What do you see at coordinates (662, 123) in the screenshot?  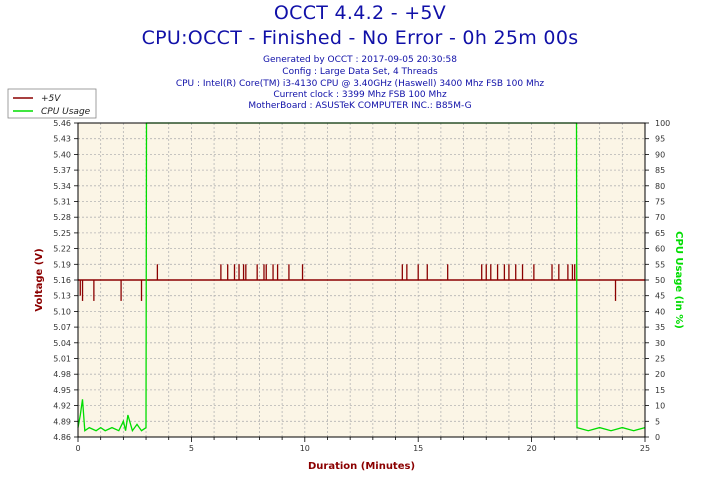 I see `y2-tick-label: 100` at bounding box center [662, 123].